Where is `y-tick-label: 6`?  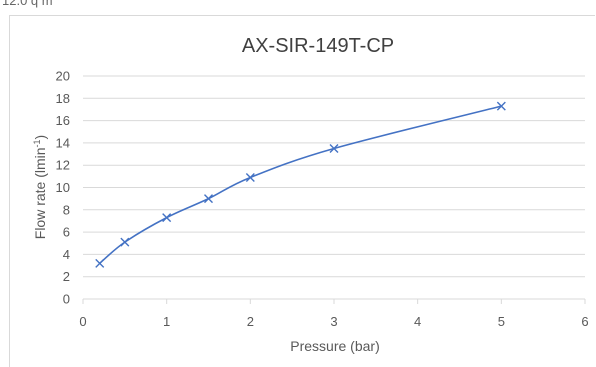
y-tick-label: 6 is located at coordinates (66, 232).